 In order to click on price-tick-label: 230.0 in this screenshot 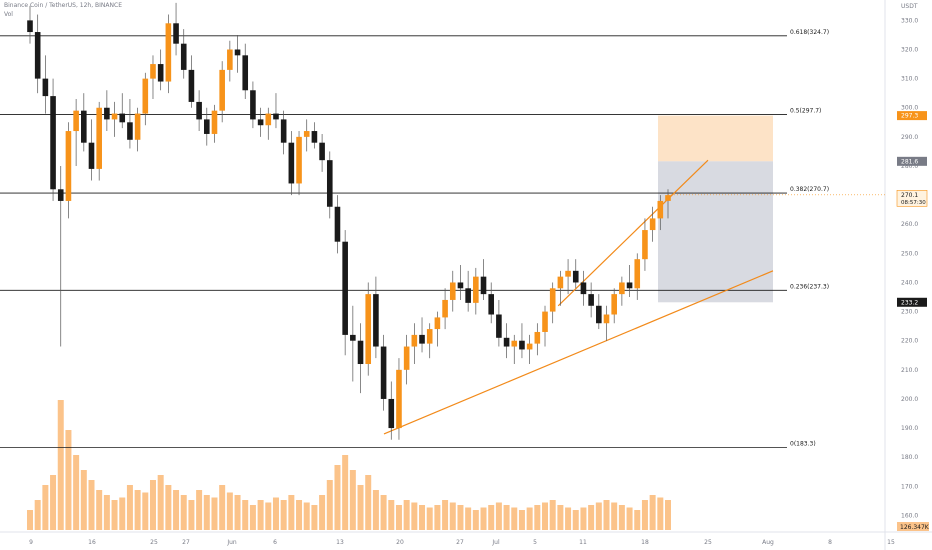, I will do `click(909, 312)`.